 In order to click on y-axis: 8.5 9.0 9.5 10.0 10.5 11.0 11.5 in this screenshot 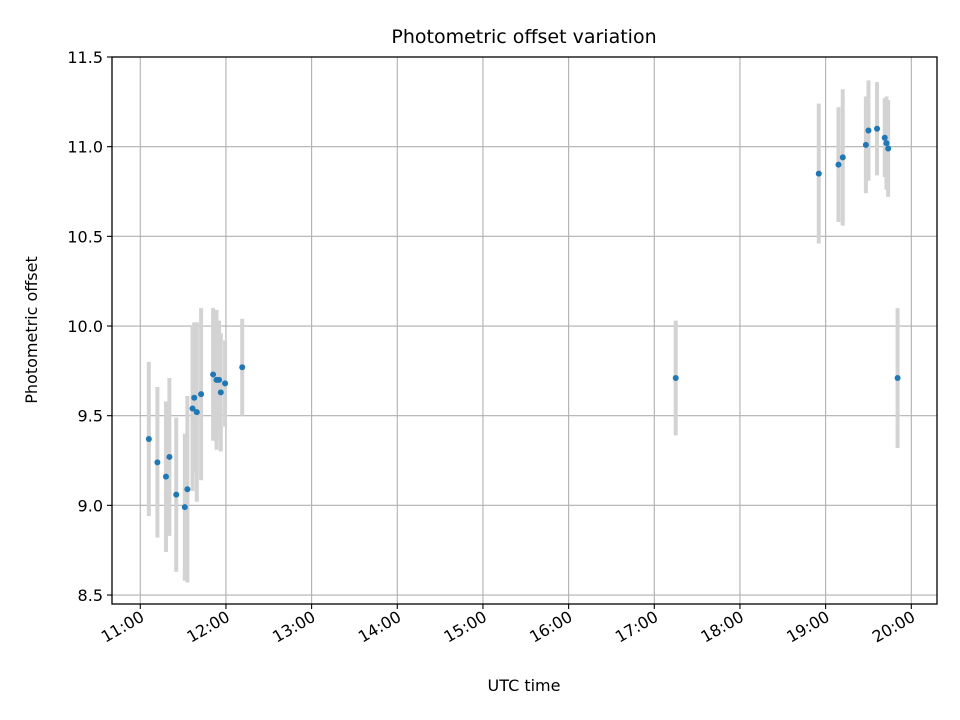, I will do `click(89, 326)`.